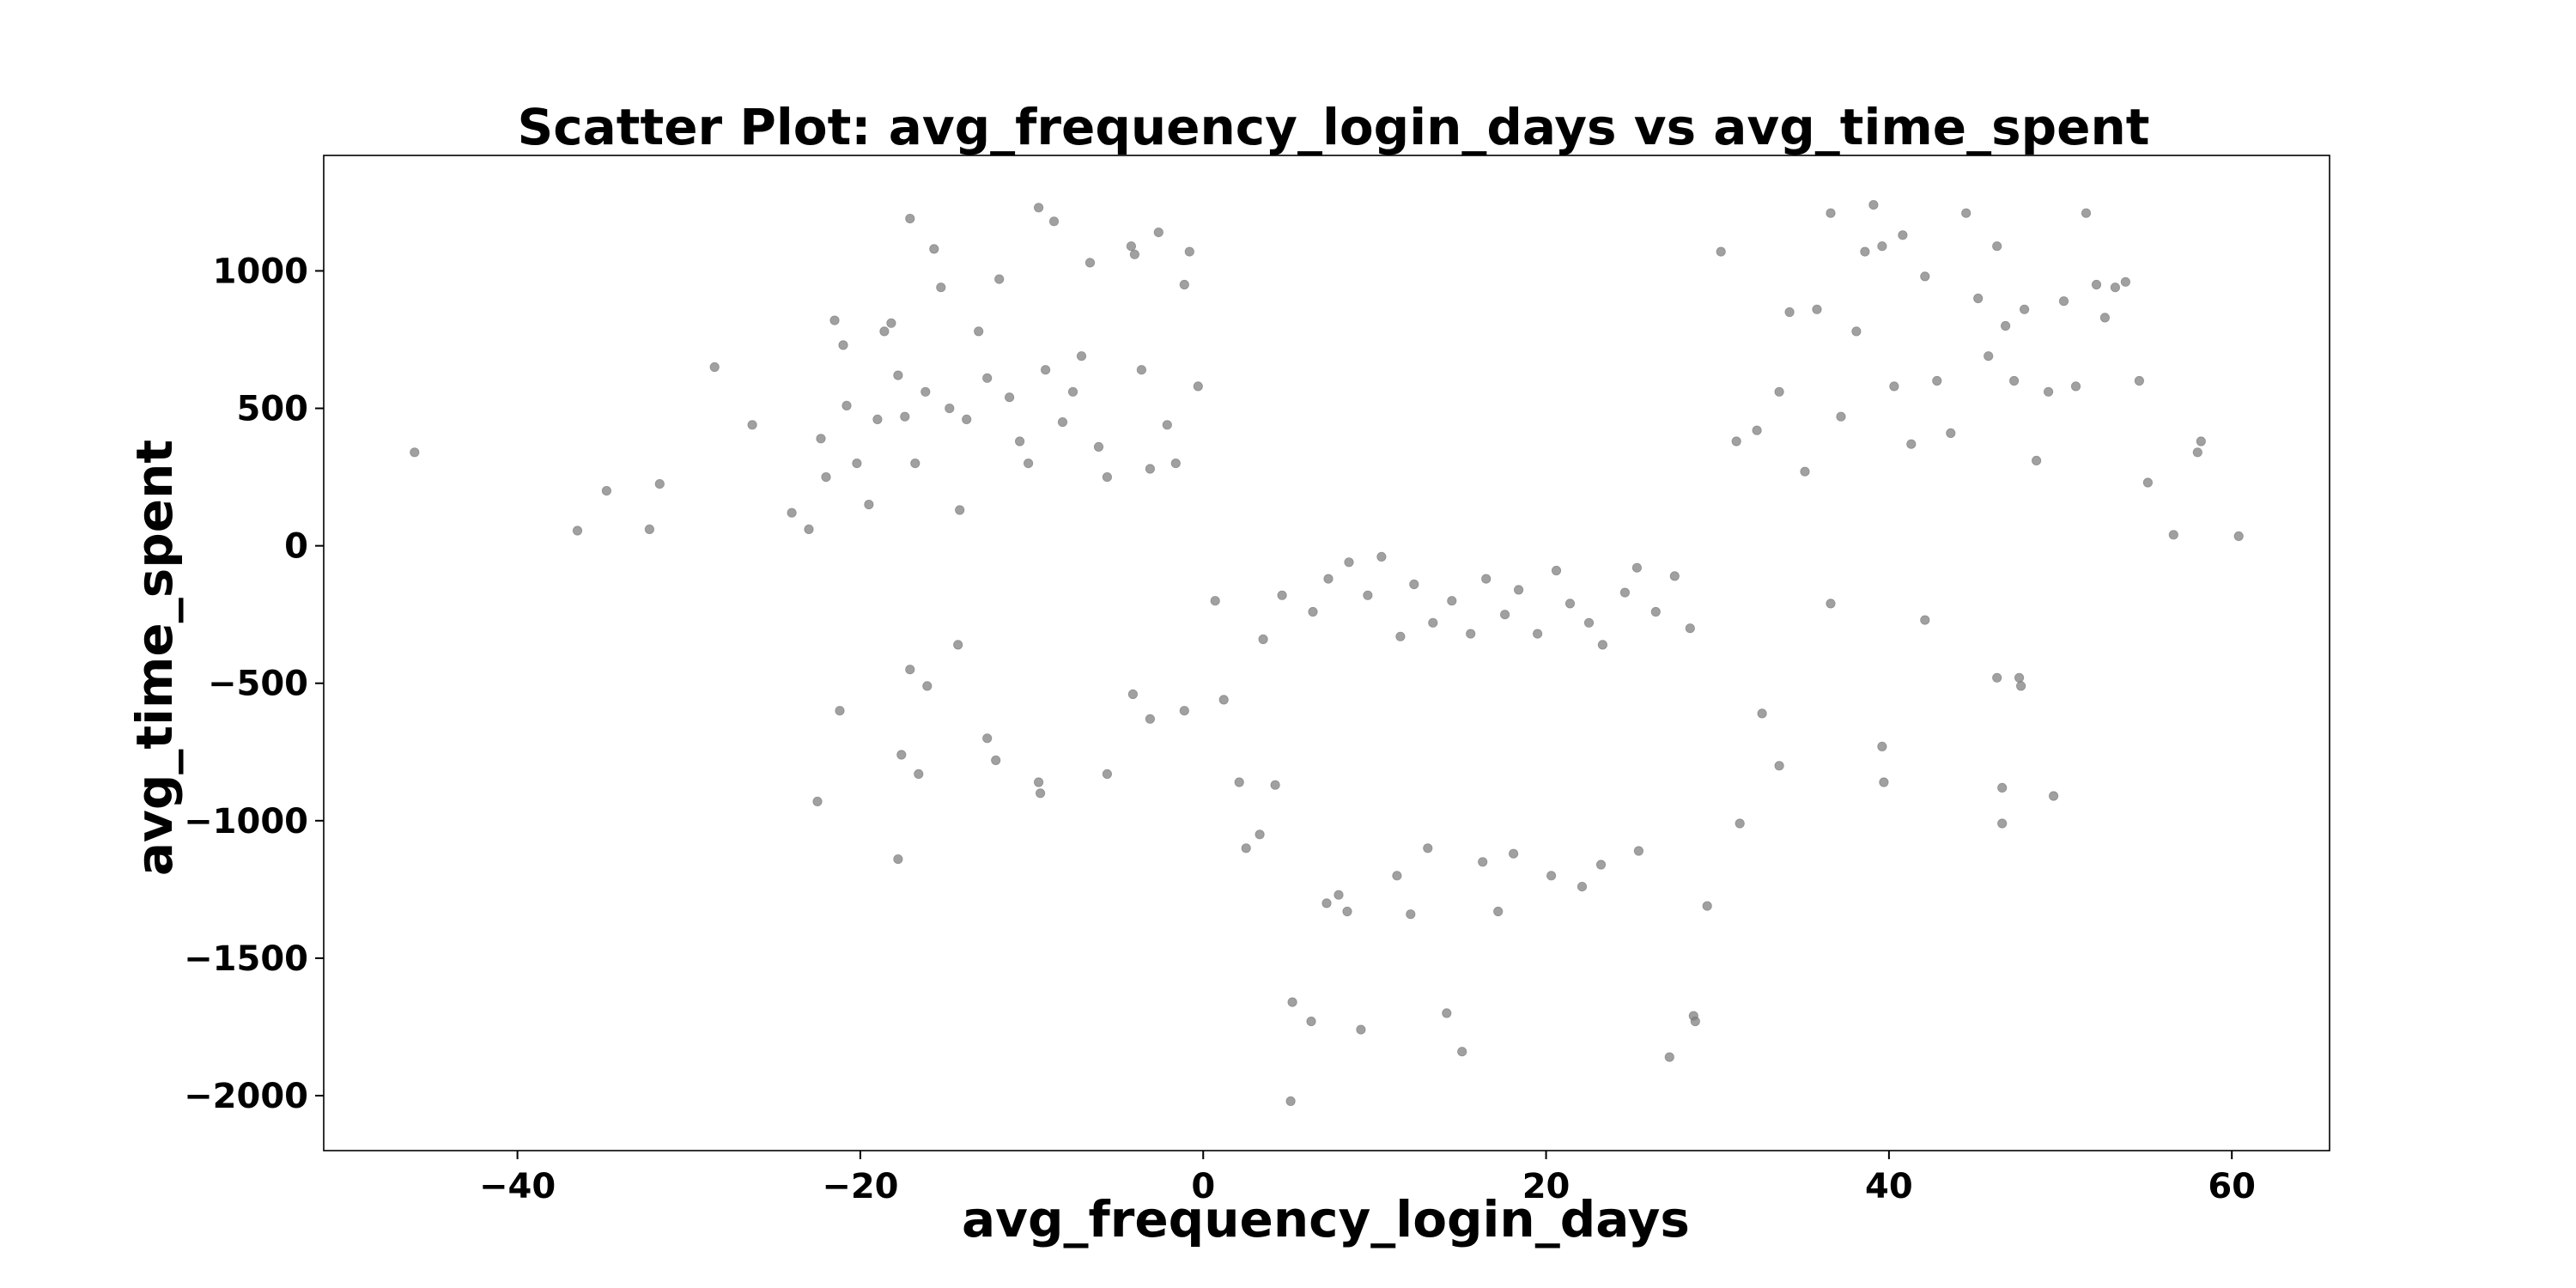 This screenshot has height=1288, width=2576. What do you see at coordinates (246, 959) in the screenshot?
I see `y-tick-label: −1500` at bounding box center [246, 959].